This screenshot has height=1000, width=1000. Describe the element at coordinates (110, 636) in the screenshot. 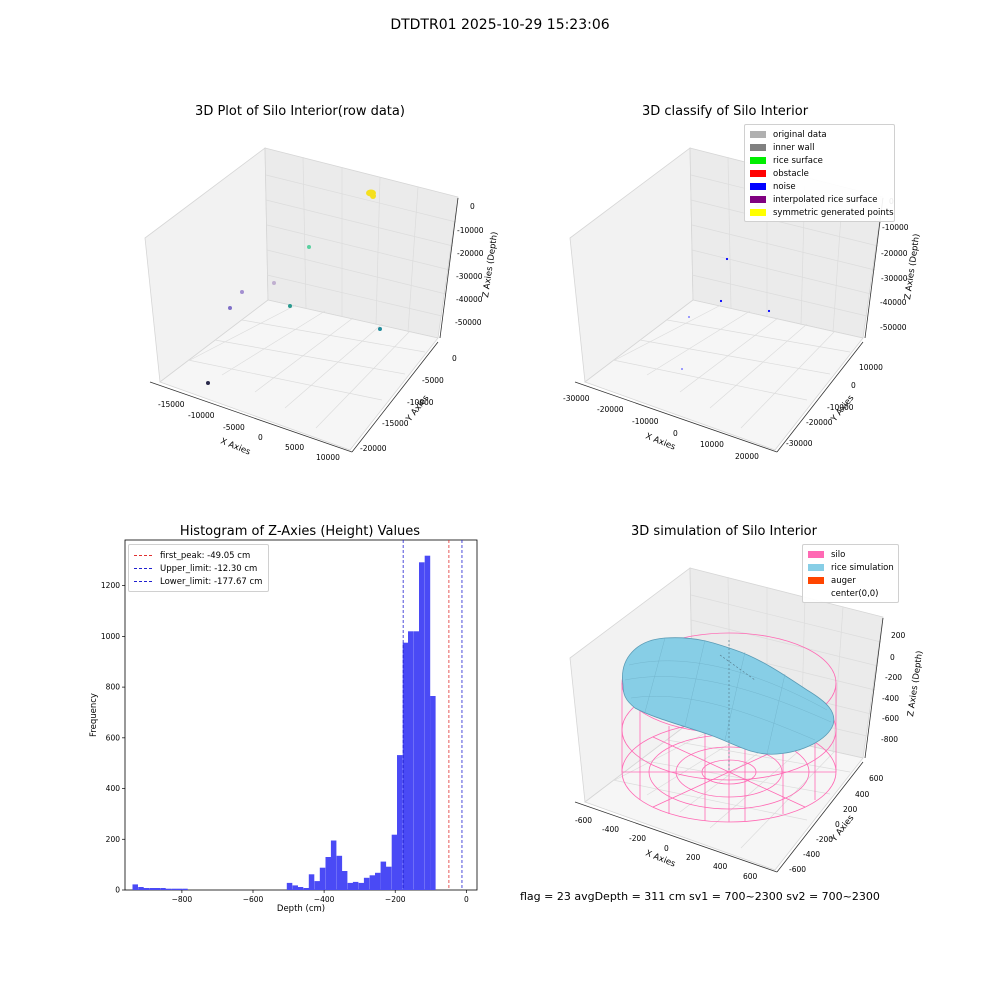

I see `histogram-y-tick-label: 1000` at that location.